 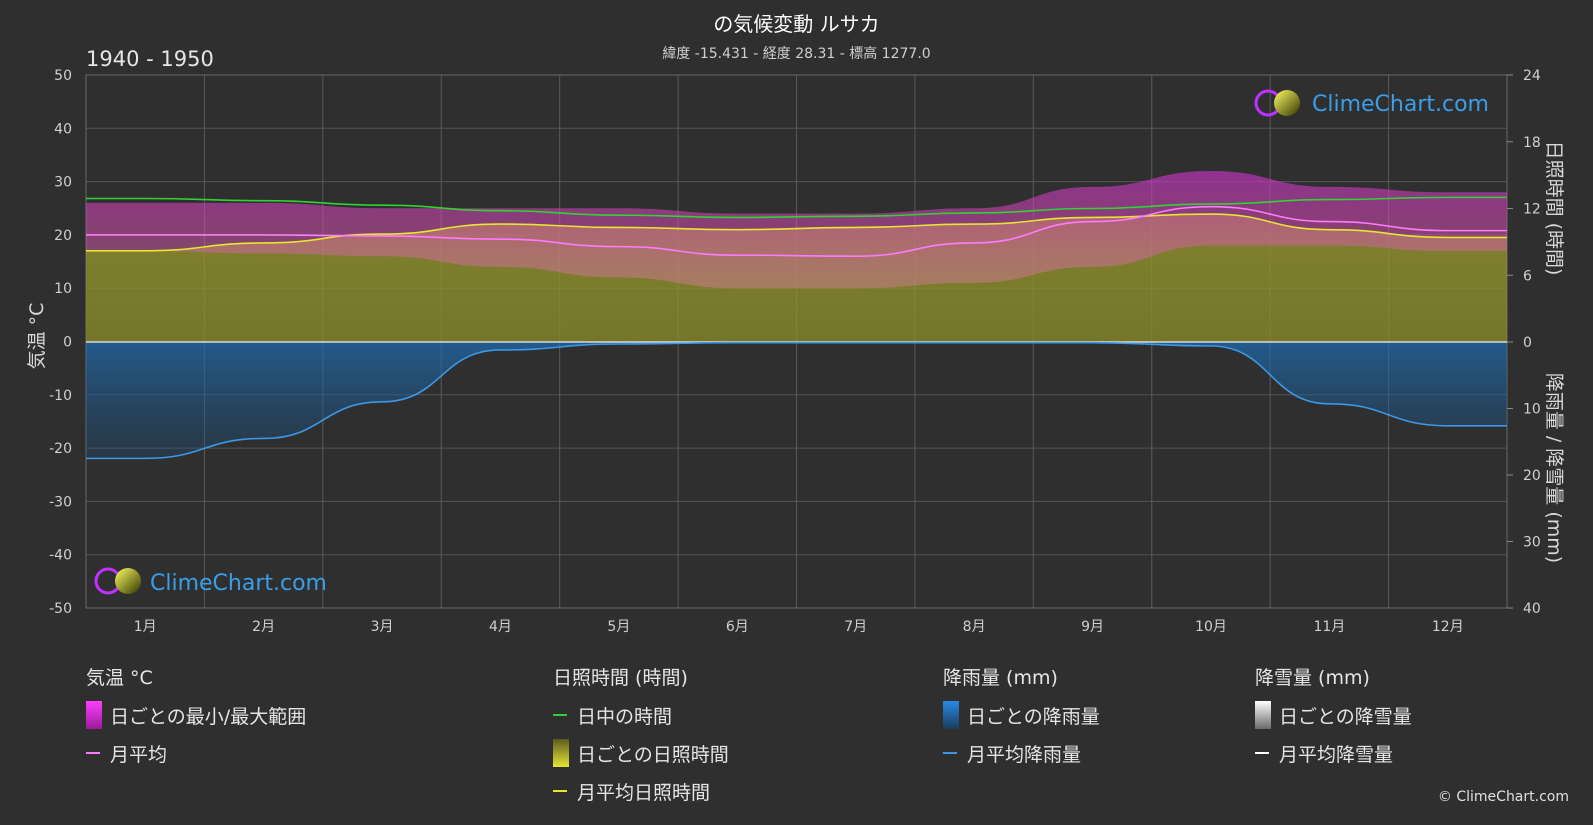 What do you see at coordinates (1532, 210) in the screenshot?
I see `right-sun-tick-label: 12` at bounding box center [1532, 210].